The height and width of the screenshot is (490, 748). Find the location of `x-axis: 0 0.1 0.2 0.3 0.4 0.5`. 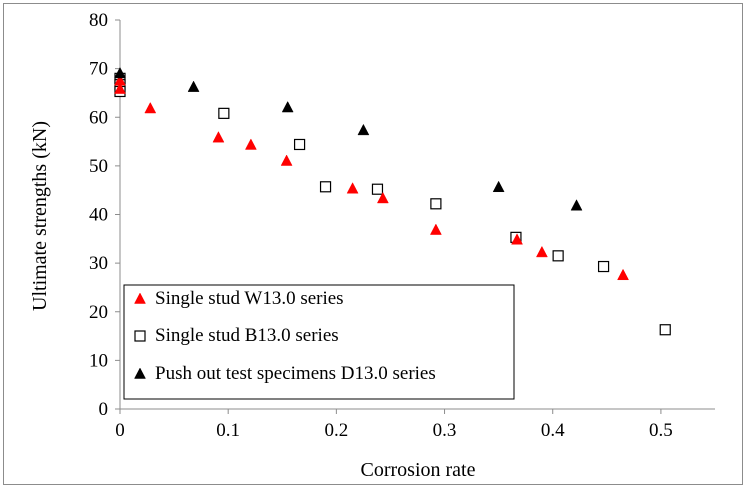

x-axis: 0 0.1 0.2 0.3 0.4 0.5 is located at coordinates (415, 424).